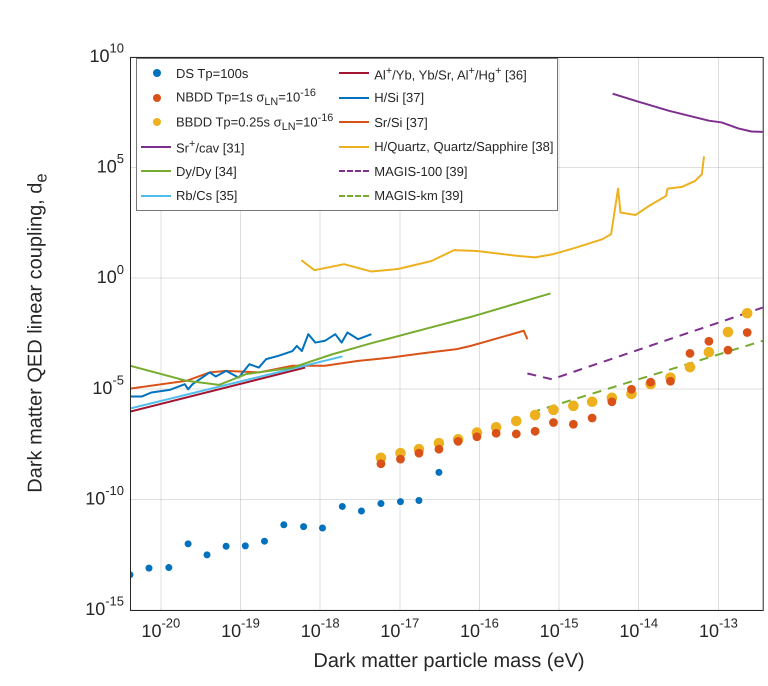 The height and width of the screenshot is (686, 768). Describe the element at coordinates (212, 73) in the screenshot. I see `legend-label: DS Tp=100s` at that location.